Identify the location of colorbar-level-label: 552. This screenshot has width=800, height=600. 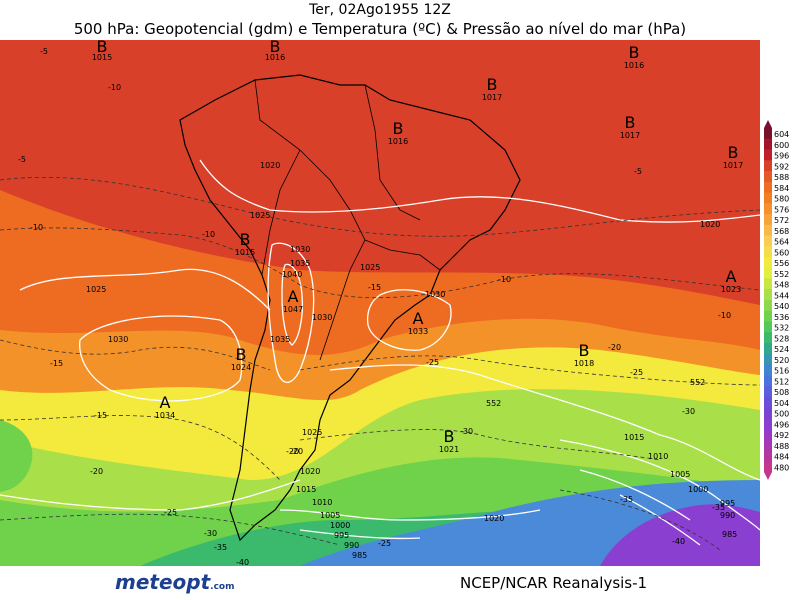
(781, 274).